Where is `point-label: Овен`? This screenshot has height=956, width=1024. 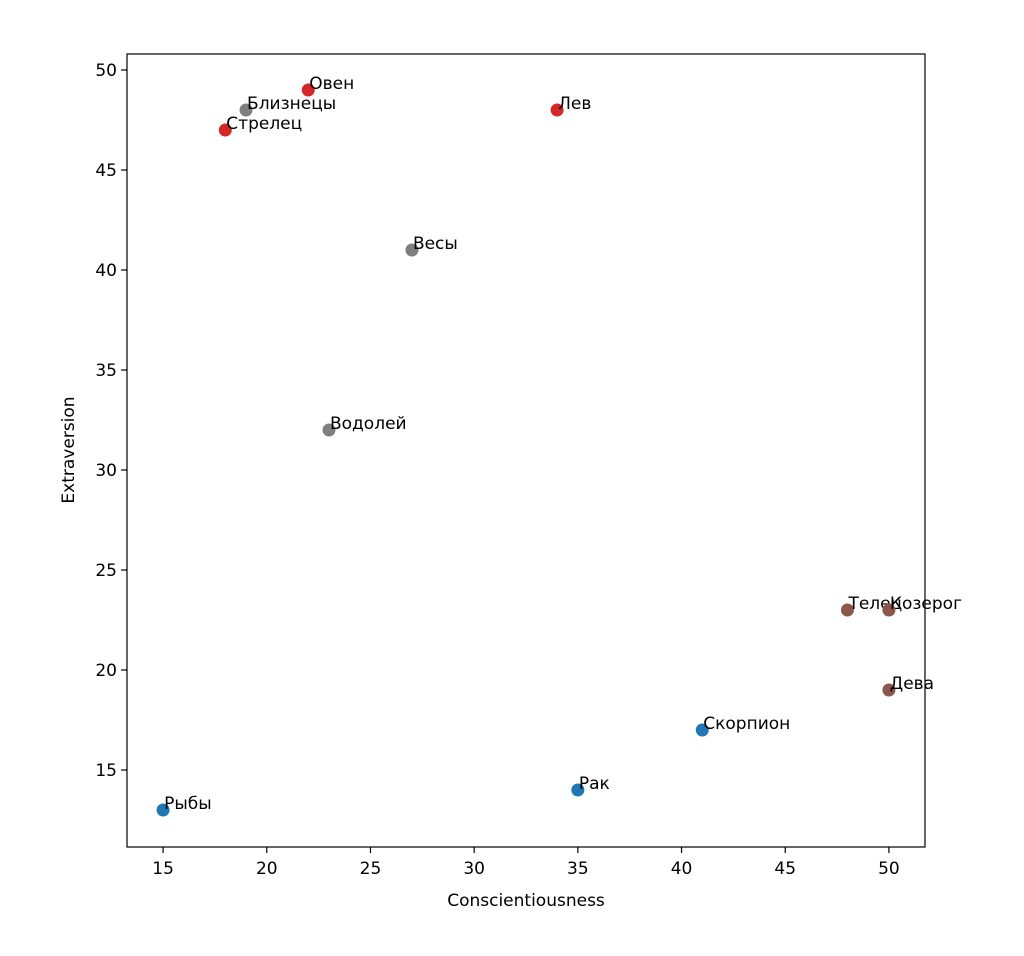 point-label: Овен is located at coordinates (331, 84).